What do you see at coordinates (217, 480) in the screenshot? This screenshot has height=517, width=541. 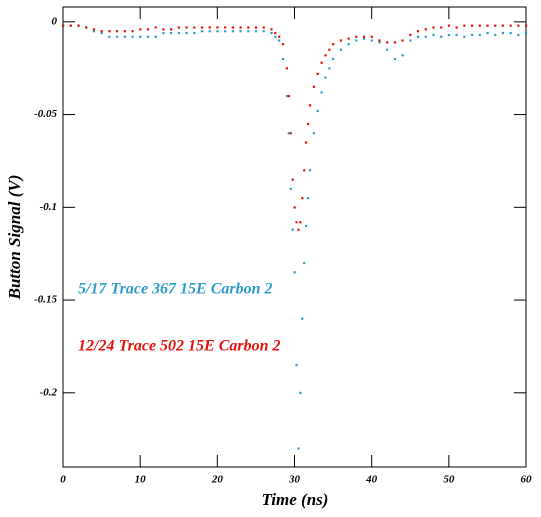 I see `x-tick-label: 20` at bounding box center [217, 480].